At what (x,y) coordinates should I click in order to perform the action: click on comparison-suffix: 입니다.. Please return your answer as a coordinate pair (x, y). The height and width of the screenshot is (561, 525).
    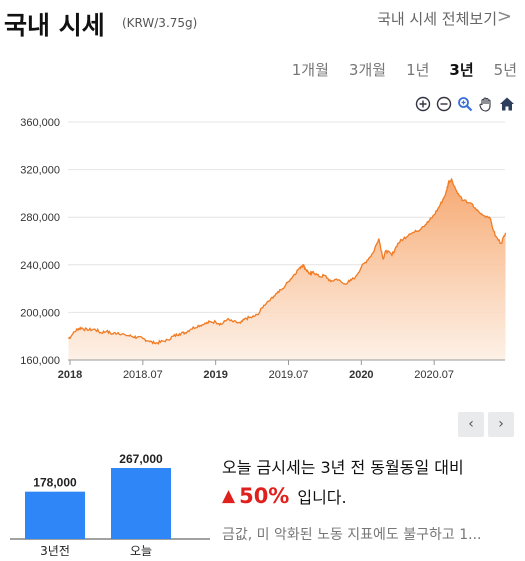
    Looking at the image, I should click on (322, 497).